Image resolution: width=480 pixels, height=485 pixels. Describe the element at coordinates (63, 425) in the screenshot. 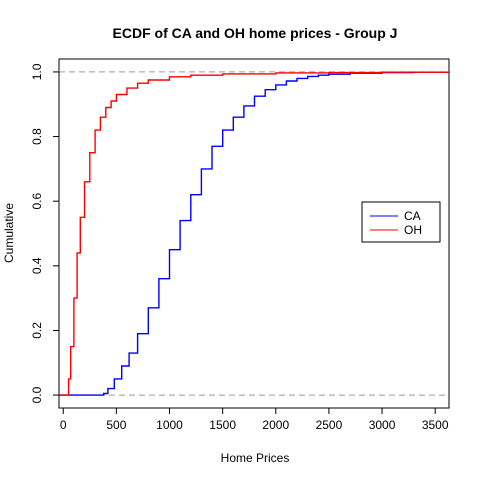

I see `x-tick-label-0: 0` at that location.